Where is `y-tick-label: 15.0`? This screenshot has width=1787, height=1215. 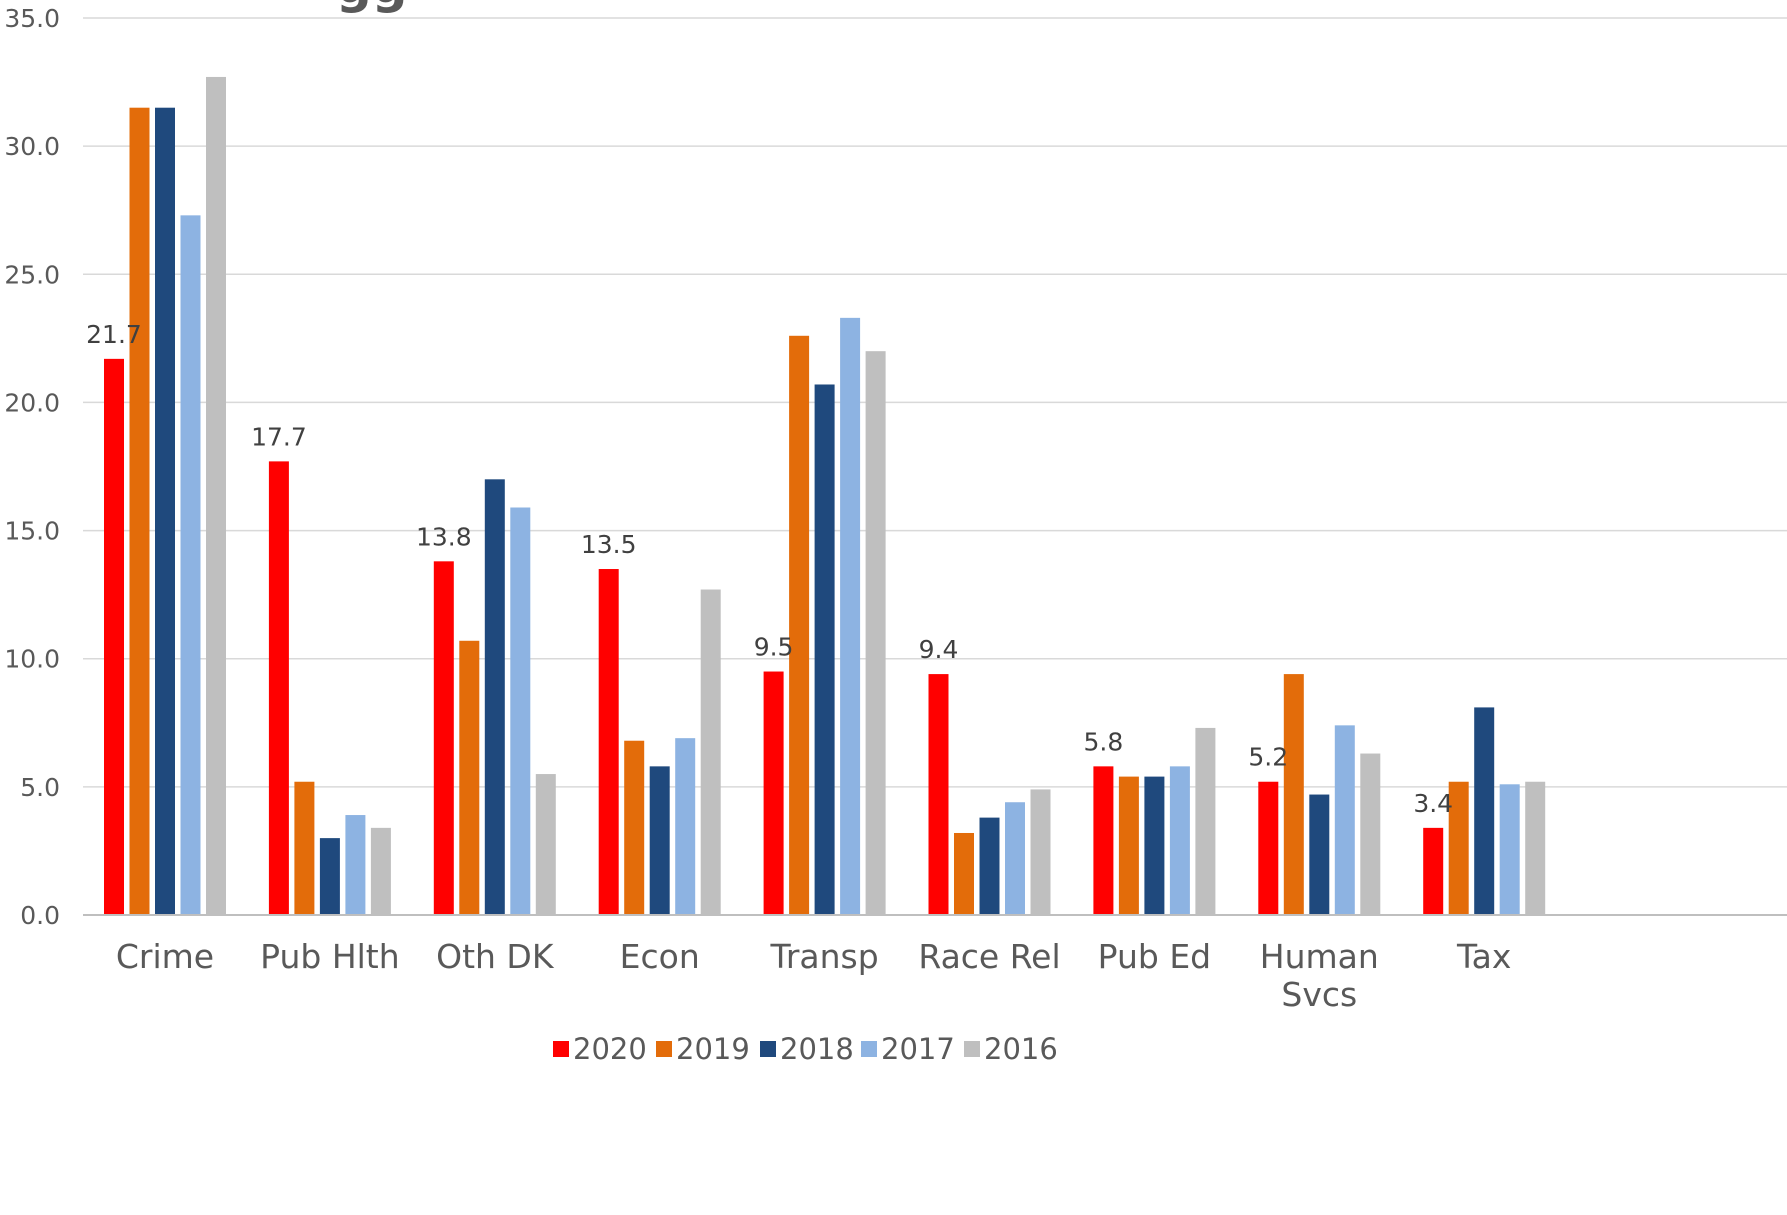
y-tick-label: 15.0 is located at coordinates (32, 531).